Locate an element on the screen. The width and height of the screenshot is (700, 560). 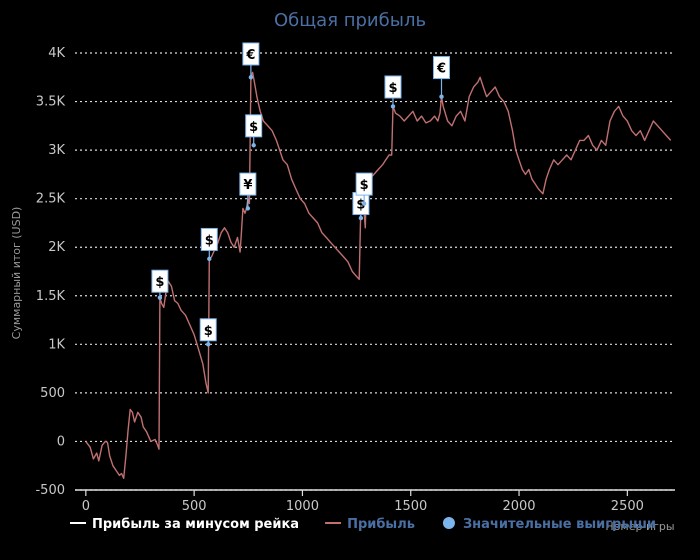
x-tick-label: 1000 is located at coordinates (302, 506).